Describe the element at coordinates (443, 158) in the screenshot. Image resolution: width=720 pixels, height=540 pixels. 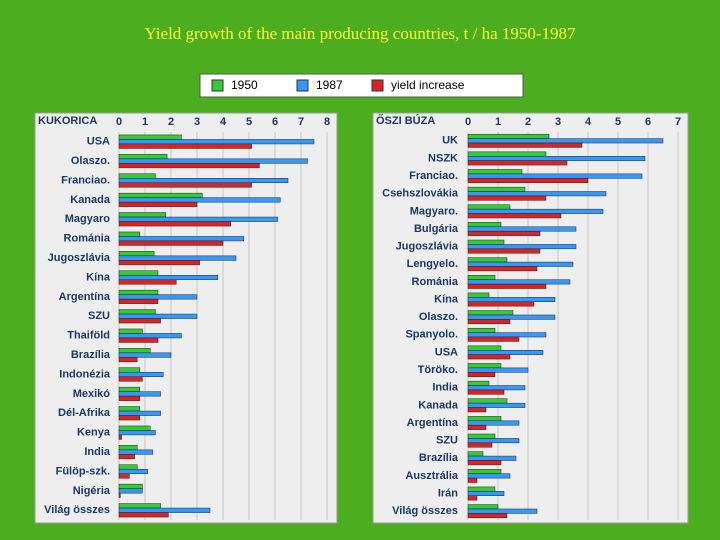
I see `category-label: NSZK` at that location.